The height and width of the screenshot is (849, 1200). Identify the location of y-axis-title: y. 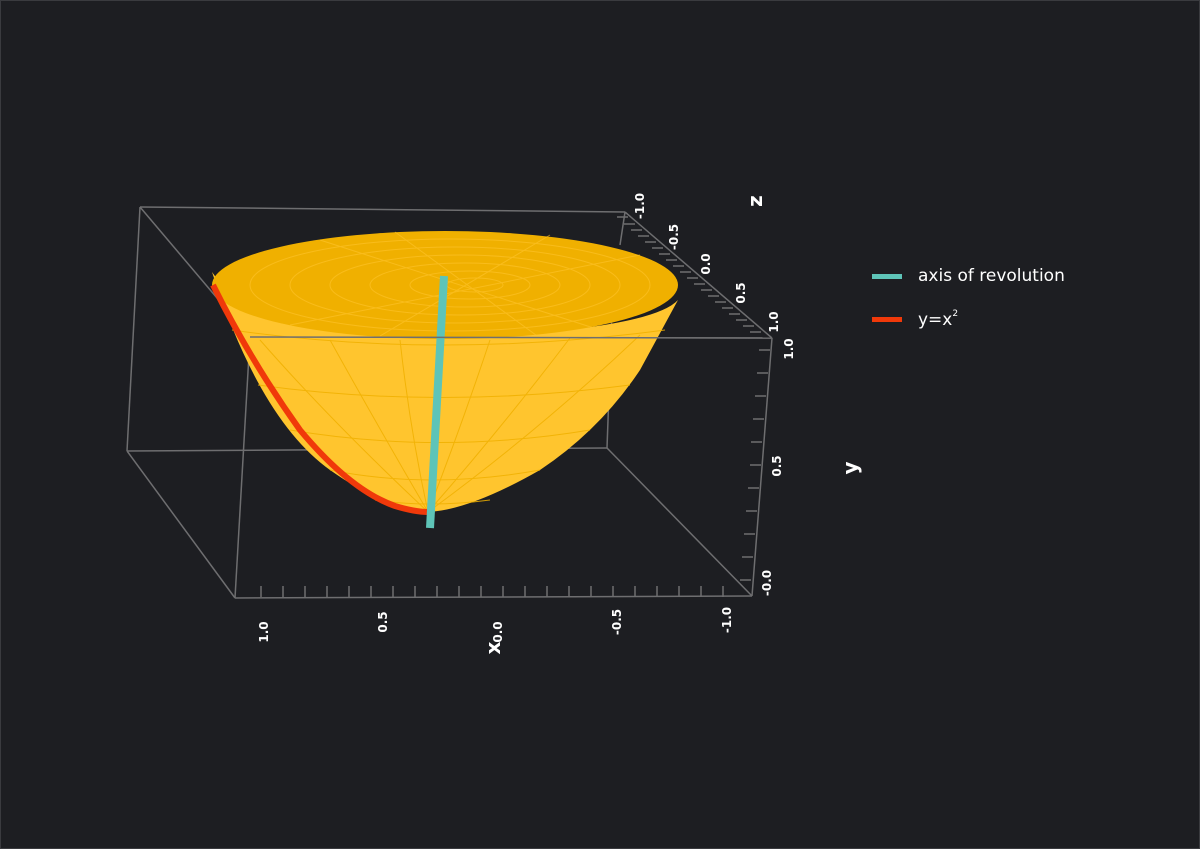
(850, 467).